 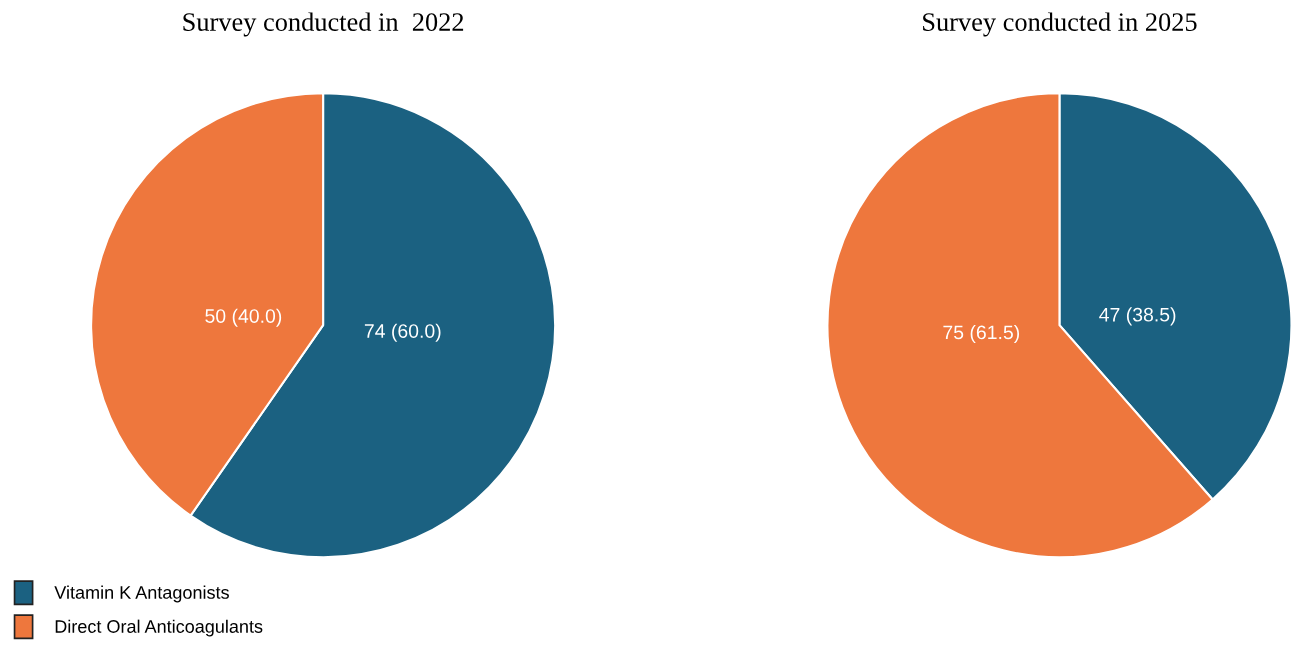 I want to click on data-label: 50 (40.0), so click(x=243, y=317).